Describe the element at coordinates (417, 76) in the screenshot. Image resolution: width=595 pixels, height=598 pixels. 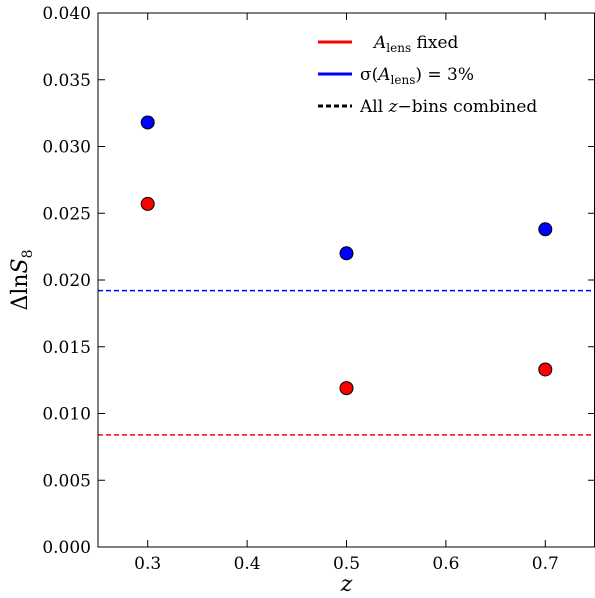
I see `legend-label-sigma: σ(Alens) = 3%` at that location.